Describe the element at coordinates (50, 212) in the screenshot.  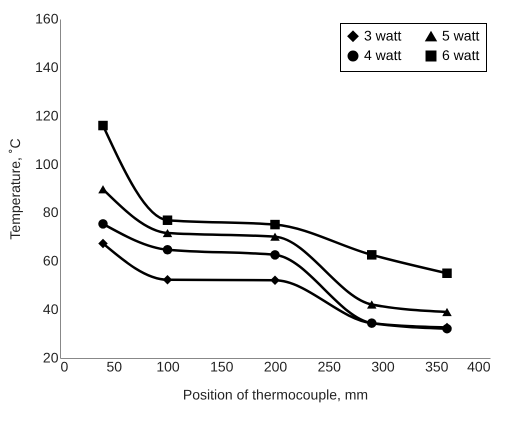
I see `y-tick-label: 80` at that location.